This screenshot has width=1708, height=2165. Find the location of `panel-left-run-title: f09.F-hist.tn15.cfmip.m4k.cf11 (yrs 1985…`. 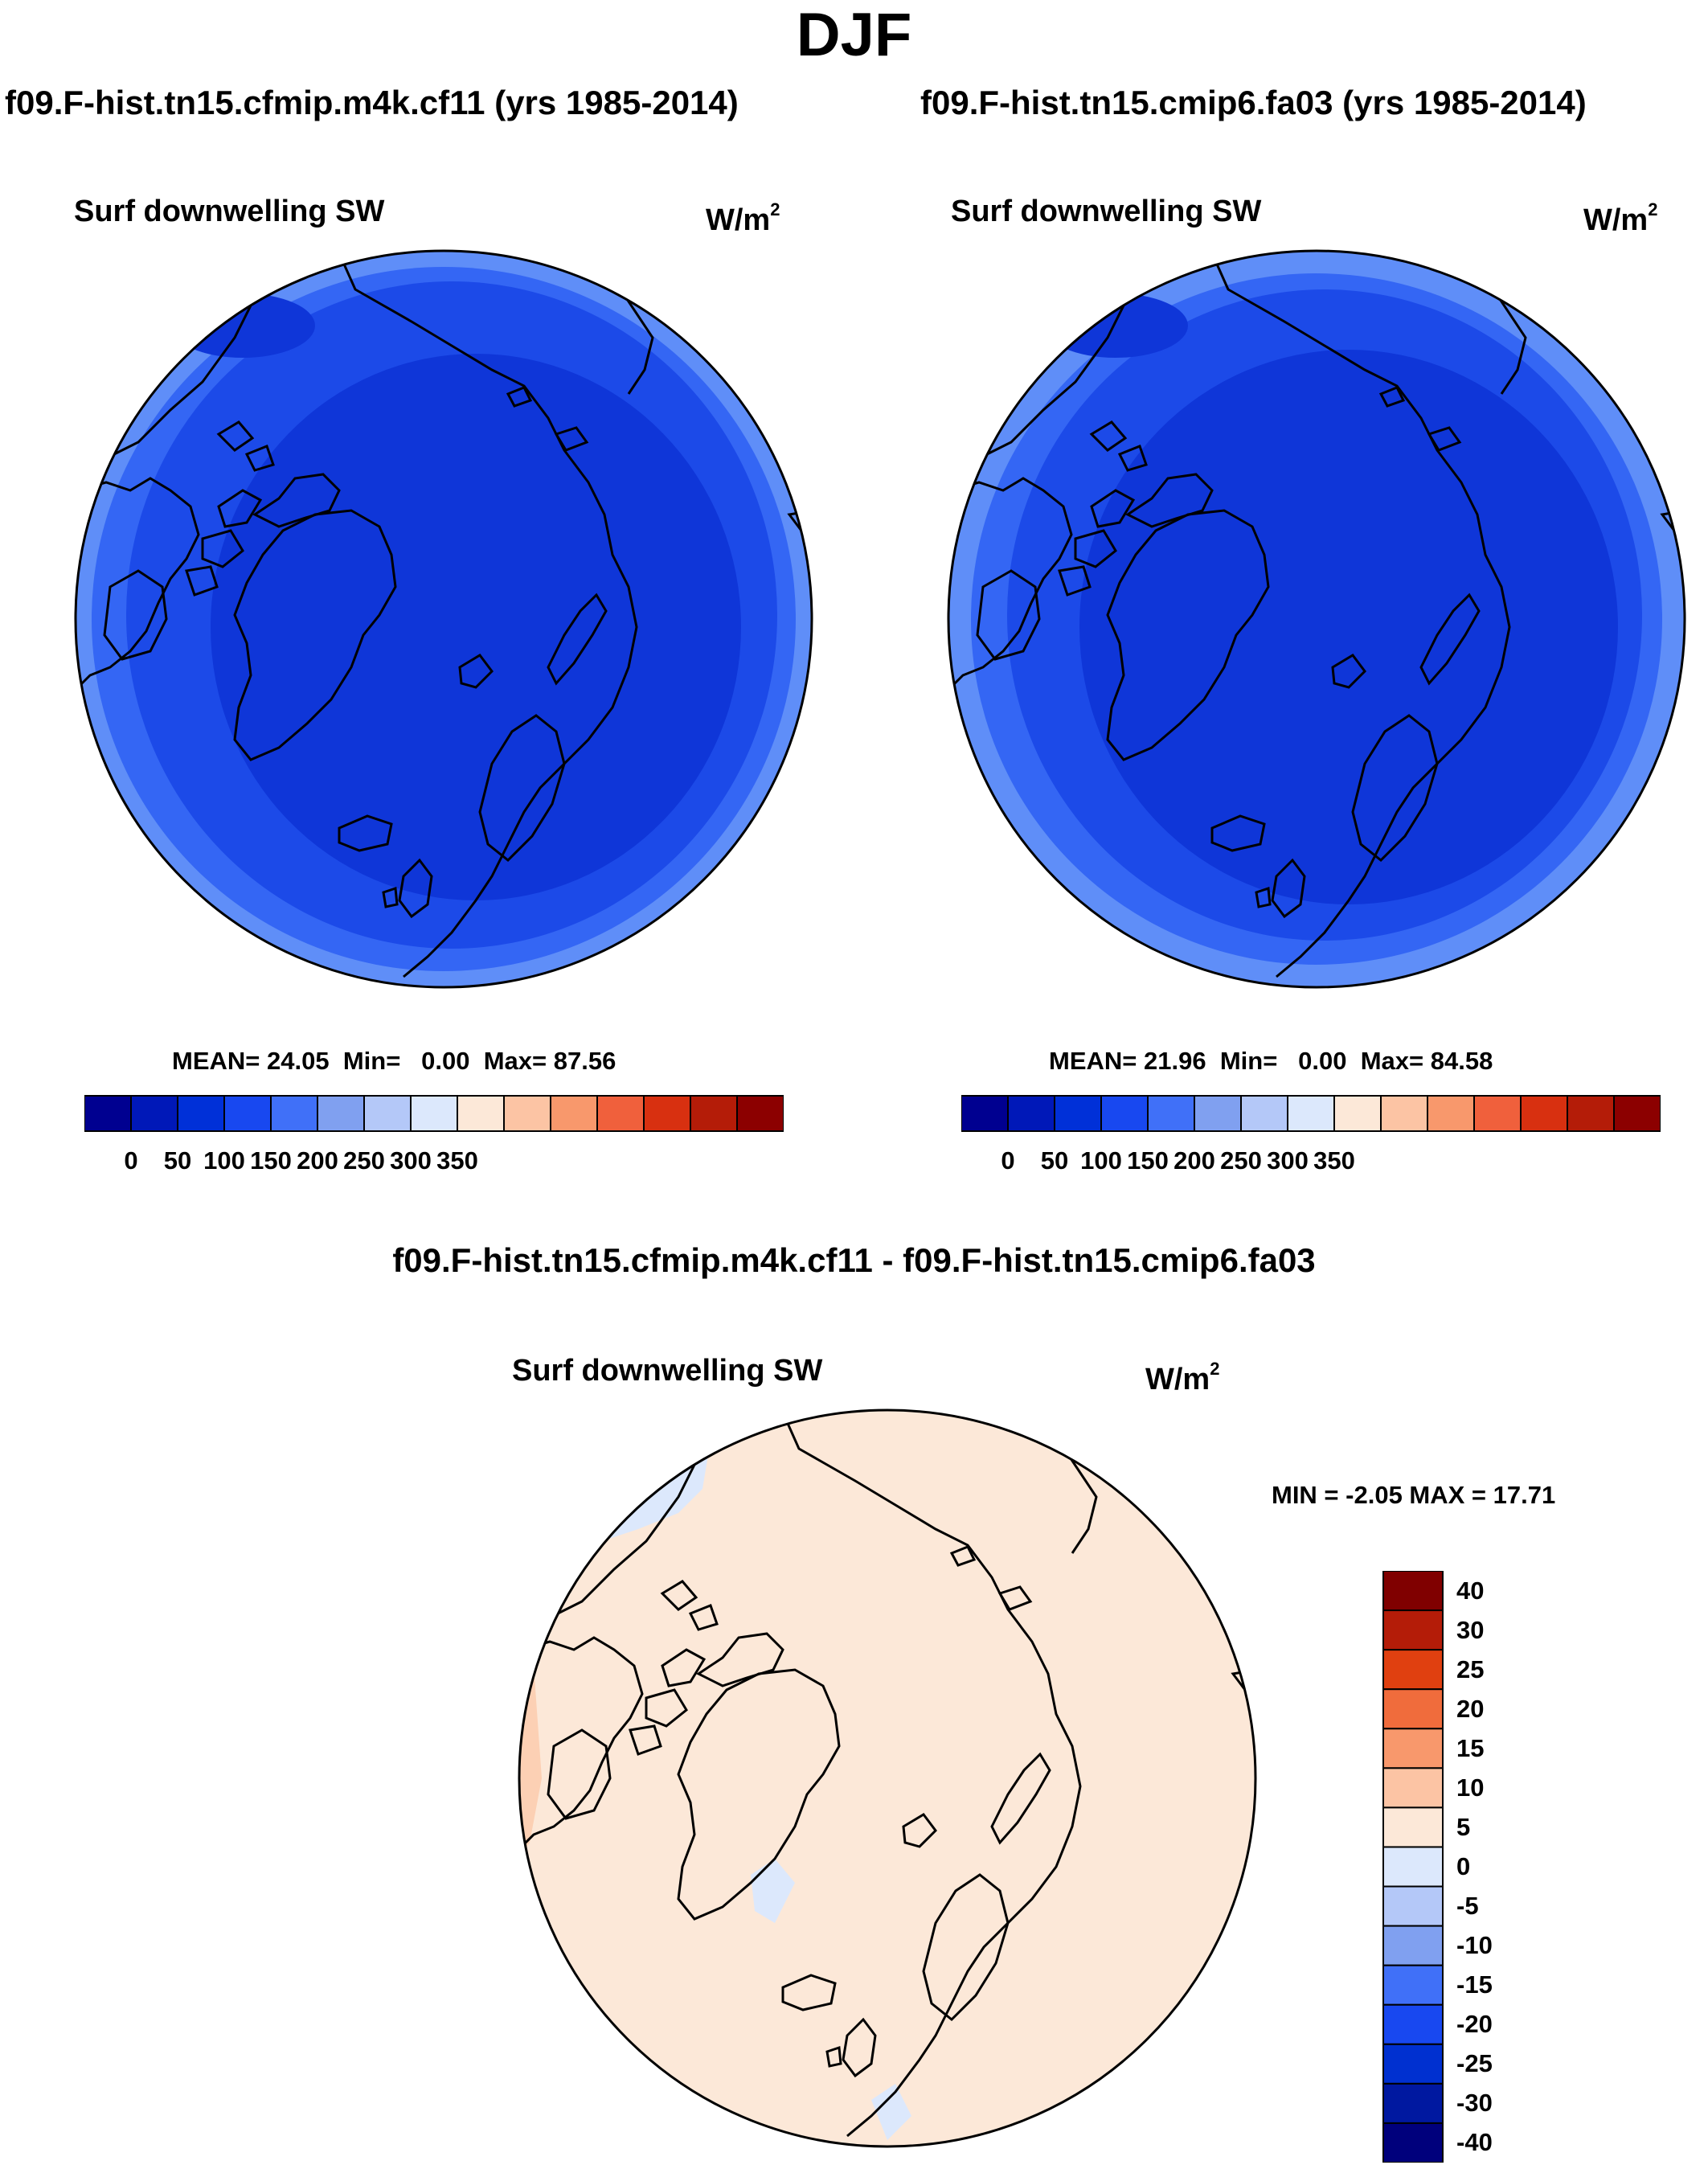

panel-left-run-title: f09.F-hist.tn15.cfmip.m4k.cf11 (yrs 1985… is located at coordinates (372, 102).